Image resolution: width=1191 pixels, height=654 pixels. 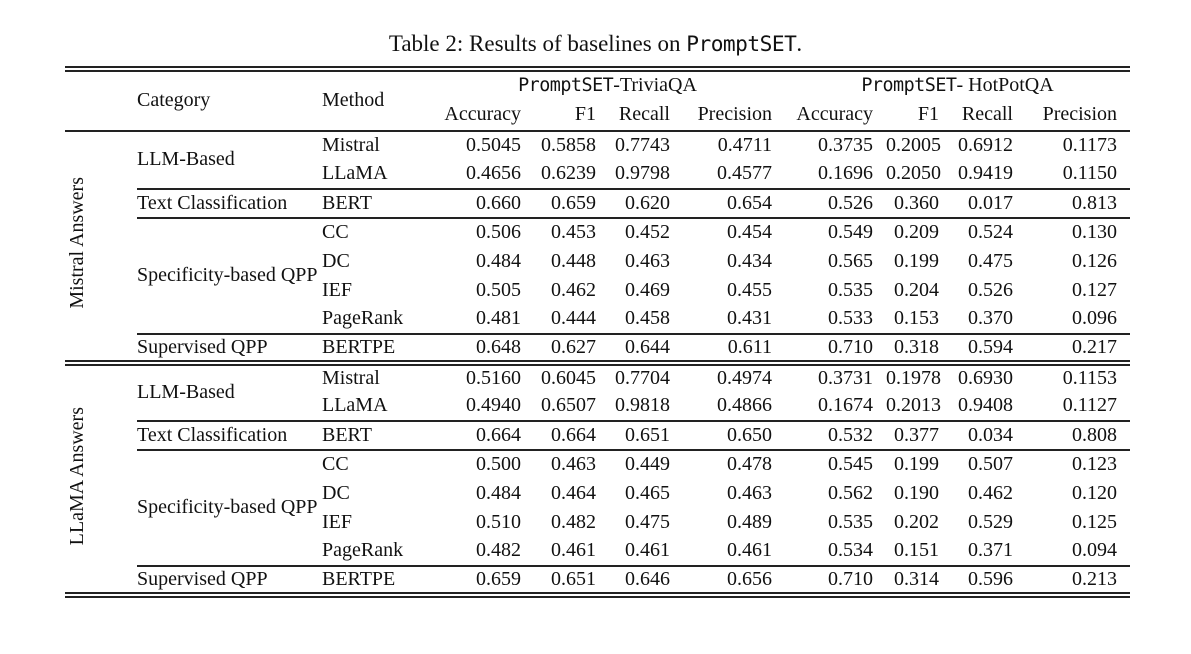 I want to click on metric-value: 0.6507, so click(x=568, y=405).